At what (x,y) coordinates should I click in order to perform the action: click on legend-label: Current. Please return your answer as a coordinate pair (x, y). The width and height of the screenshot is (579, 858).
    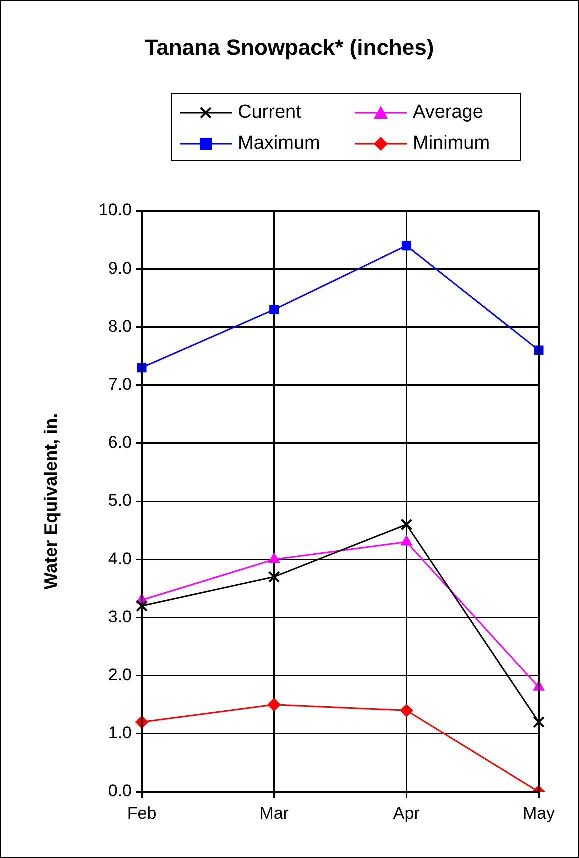
    Looking at the image, I should click on (270, 113).